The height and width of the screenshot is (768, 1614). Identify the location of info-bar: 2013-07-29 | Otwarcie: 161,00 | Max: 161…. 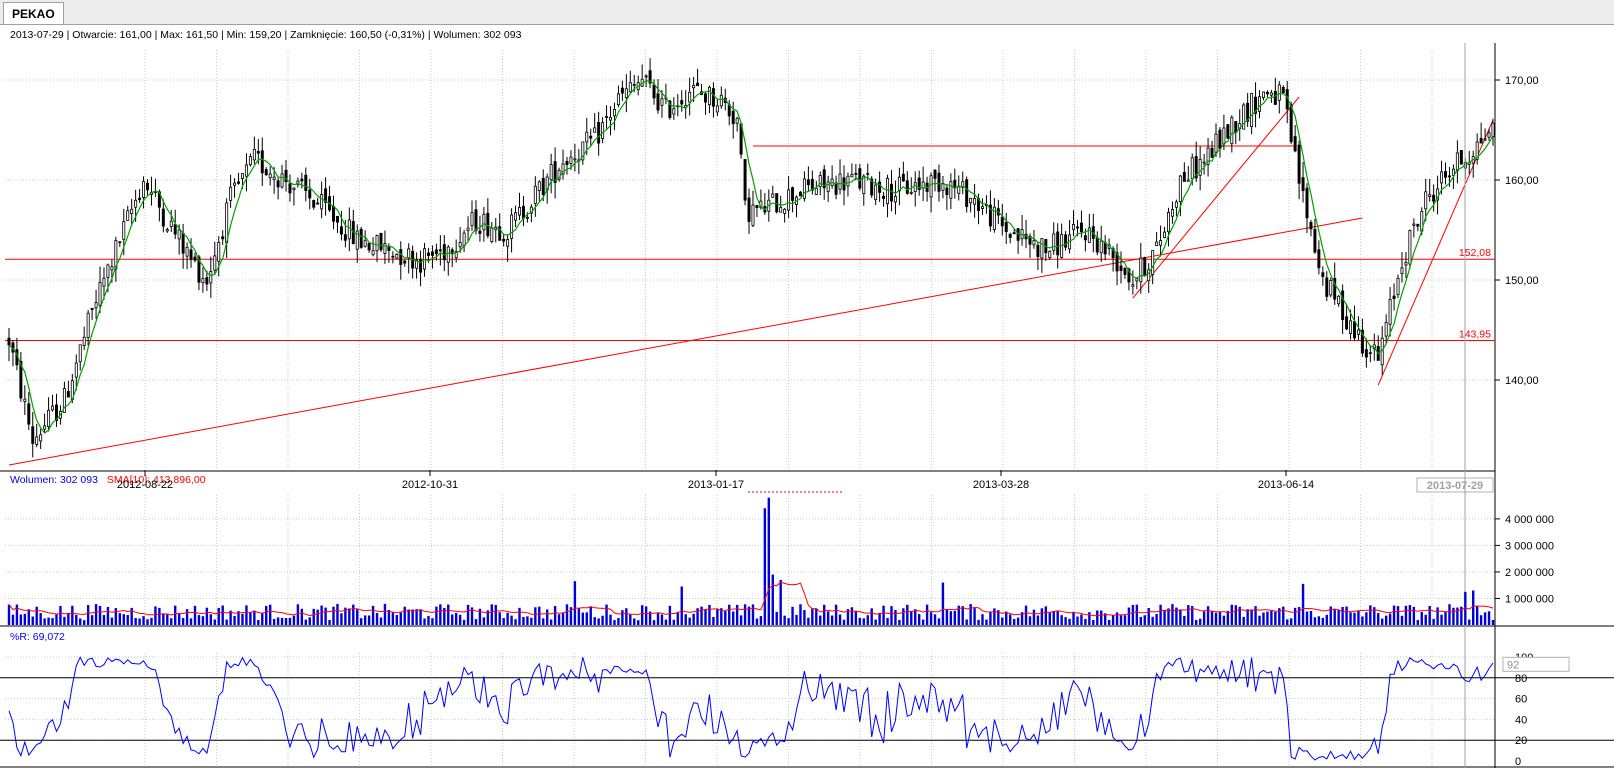
(266, 35).